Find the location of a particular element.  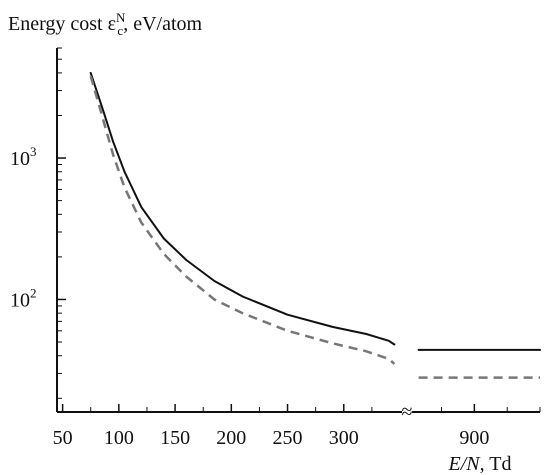

x-tick-label-150: 150 is located at coordinates (175, 438).